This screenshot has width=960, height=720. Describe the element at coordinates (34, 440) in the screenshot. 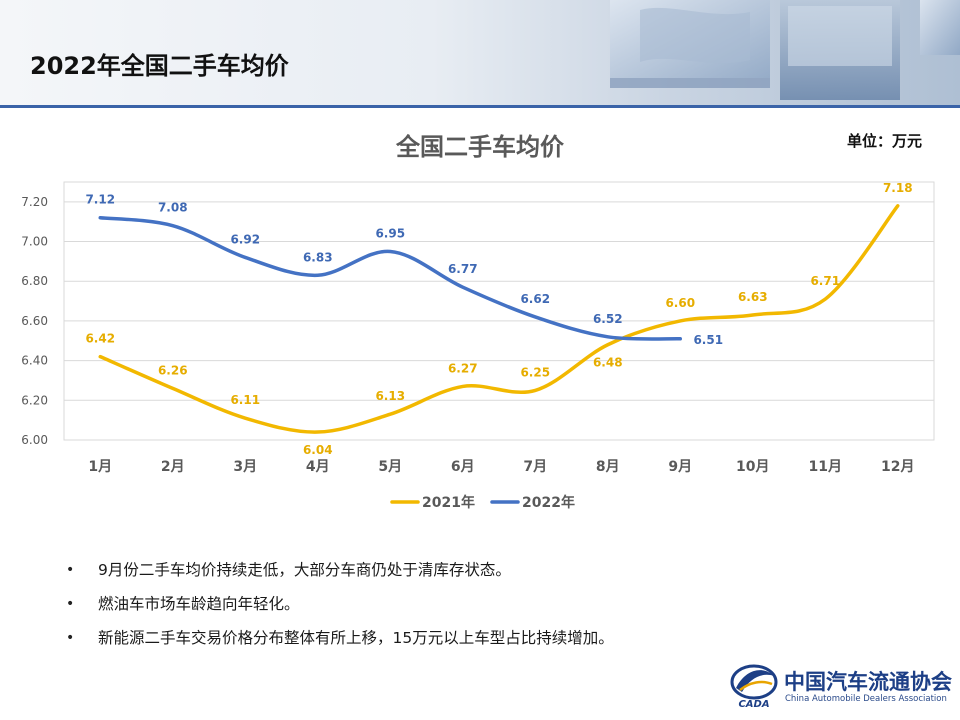

I see `y-tick-label: 6.00` at that location.